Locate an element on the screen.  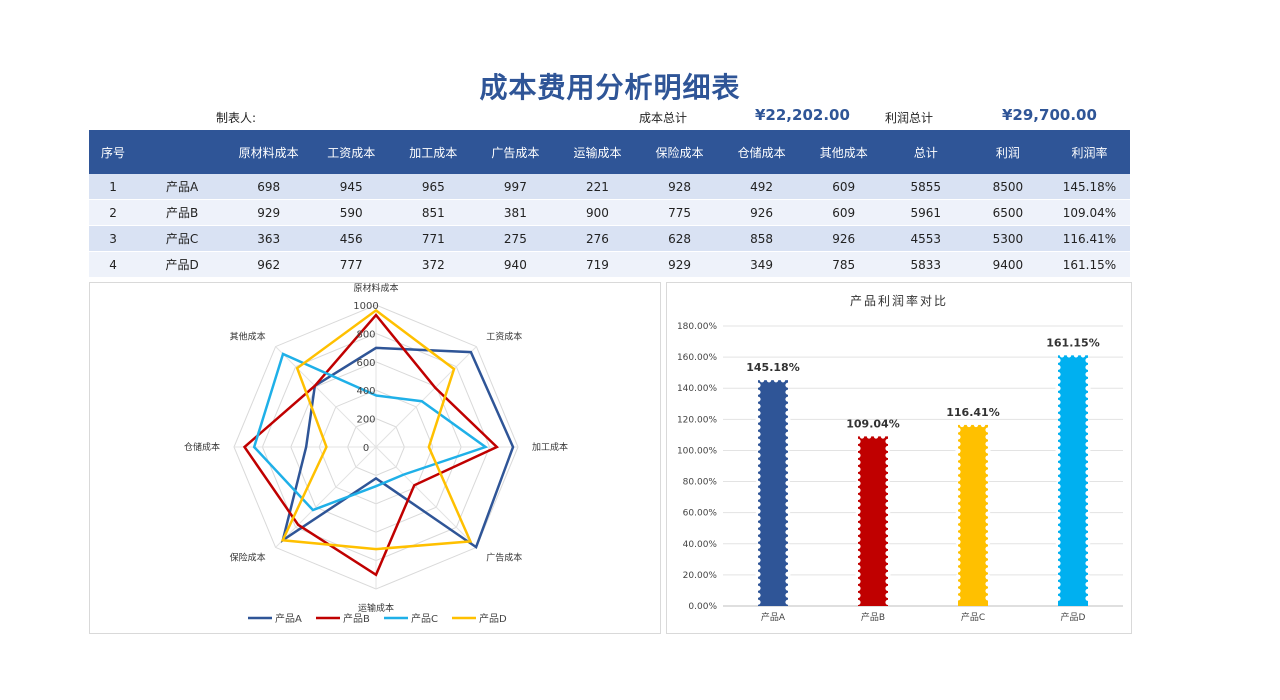
bar-data-label: 145.18% is located at coordinates (772, 367).